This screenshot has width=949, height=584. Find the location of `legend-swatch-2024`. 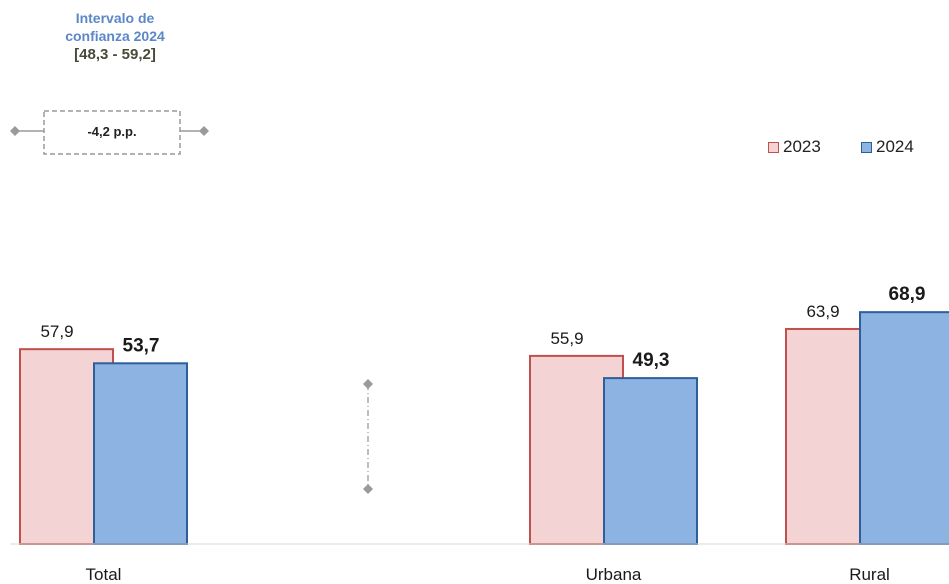

legend-swatch-2024 is located at coordinates (866, 147).